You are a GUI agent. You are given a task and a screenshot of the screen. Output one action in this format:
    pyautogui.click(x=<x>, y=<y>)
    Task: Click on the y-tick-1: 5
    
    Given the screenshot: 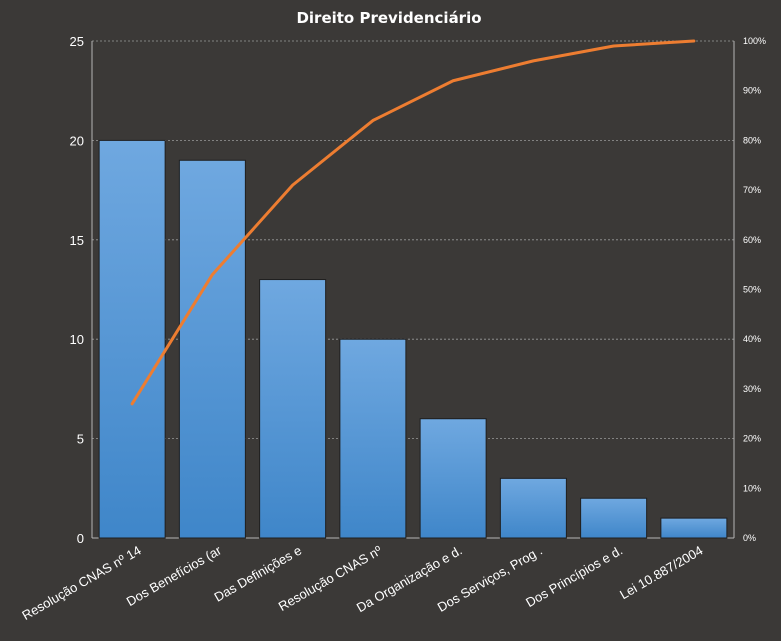 What is the action you would take?
    pyautogui.click(x=80, y=439)
    